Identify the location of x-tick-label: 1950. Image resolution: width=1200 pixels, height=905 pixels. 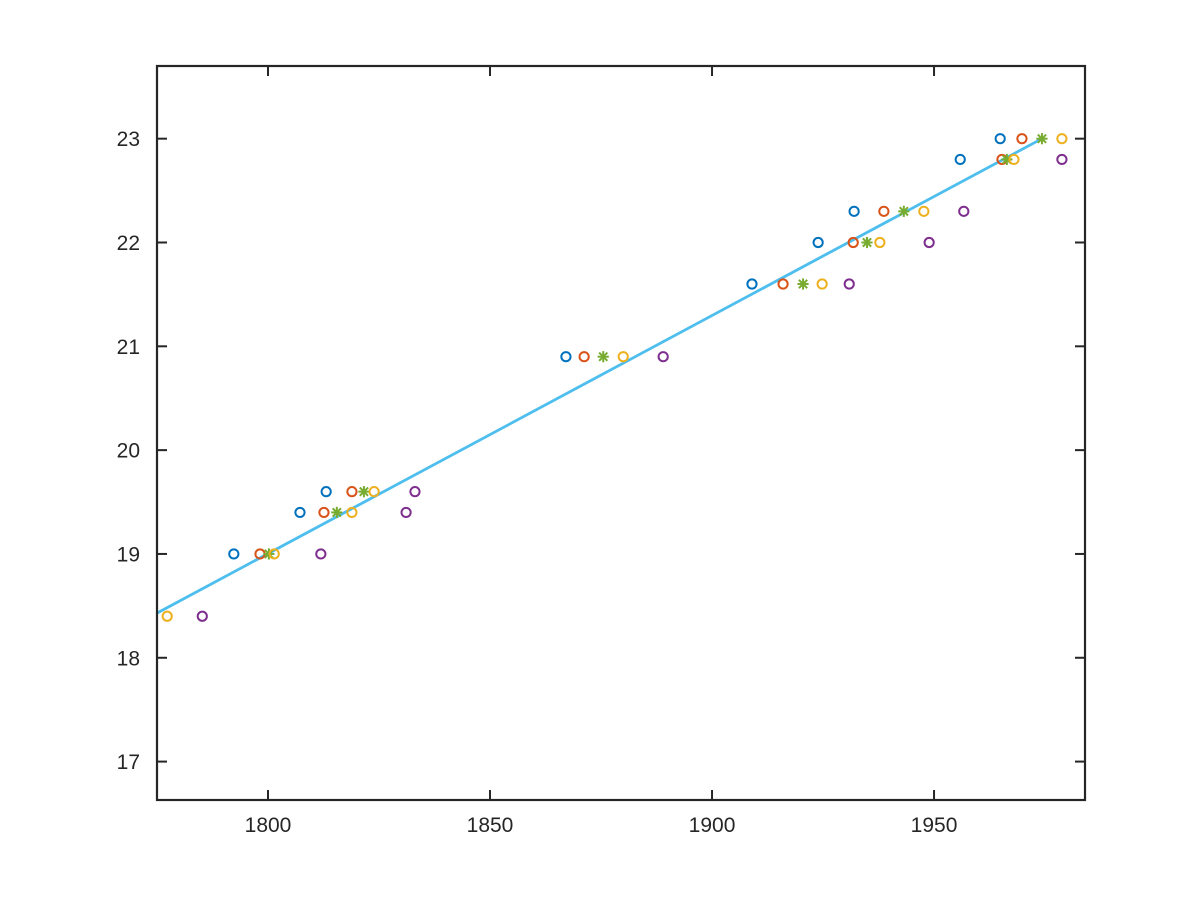
(934, 825).